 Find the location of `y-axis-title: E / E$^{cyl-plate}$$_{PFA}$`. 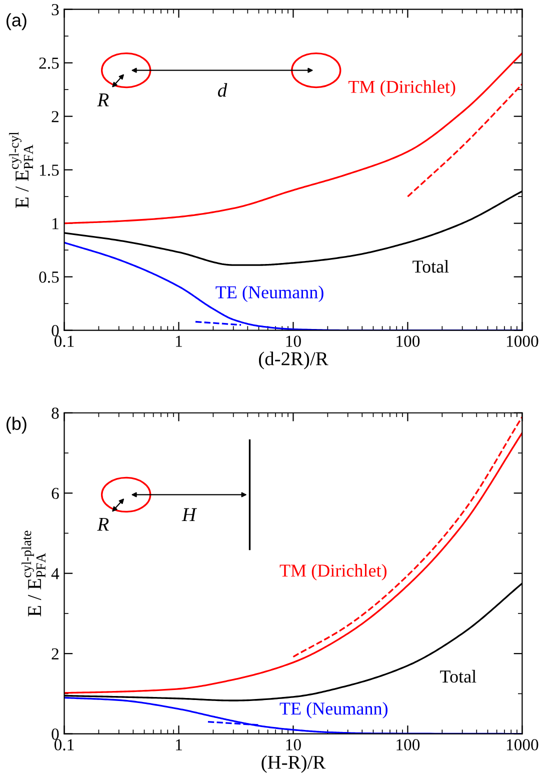

y-axis-title: E / E$^{cyl-plate}$$_{PFA}$ is located at coordinates (34, 573).